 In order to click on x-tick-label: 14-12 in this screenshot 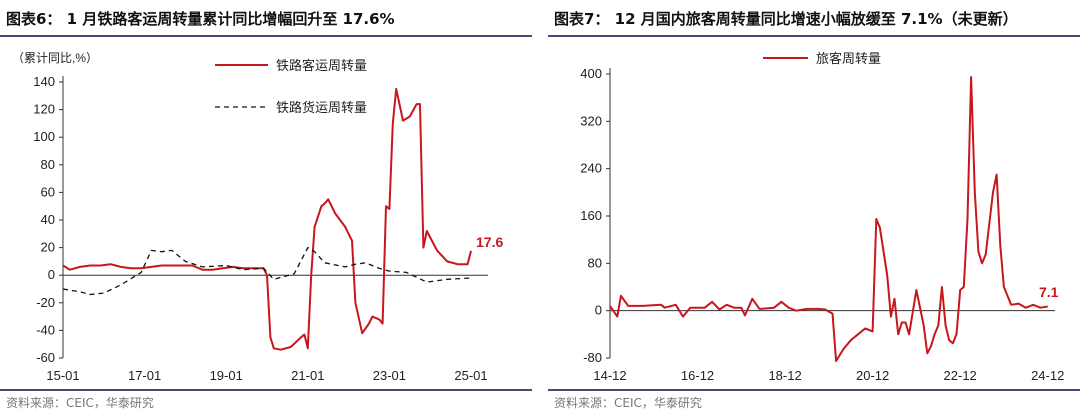, I will do `click(609, 375)`.